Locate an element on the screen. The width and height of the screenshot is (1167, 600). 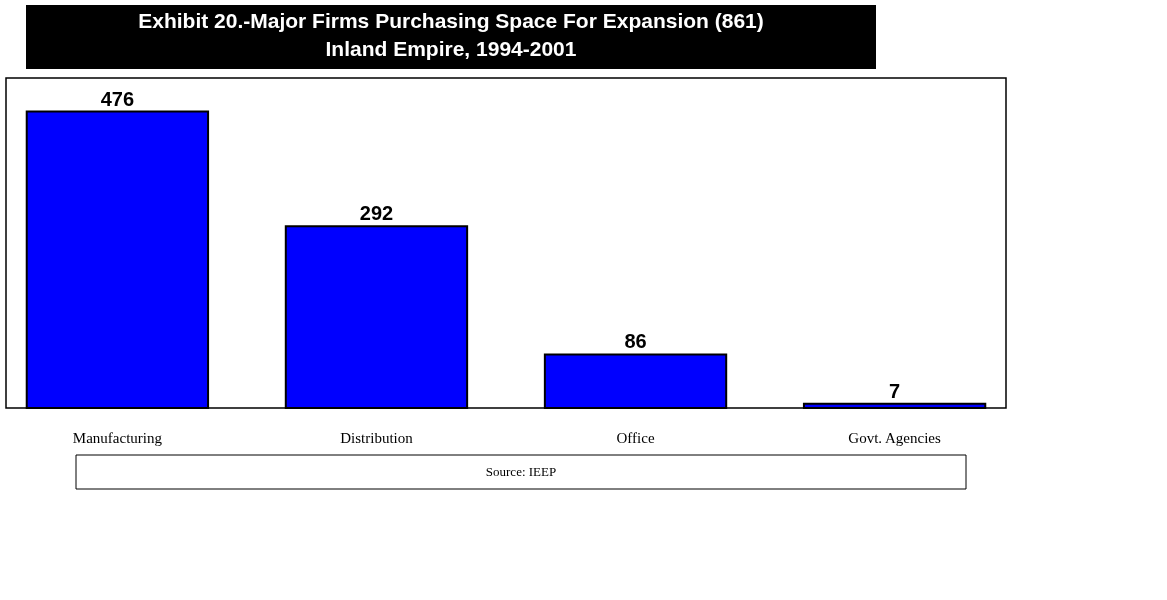
data-label: 292 is located at coordinates (376, 213).